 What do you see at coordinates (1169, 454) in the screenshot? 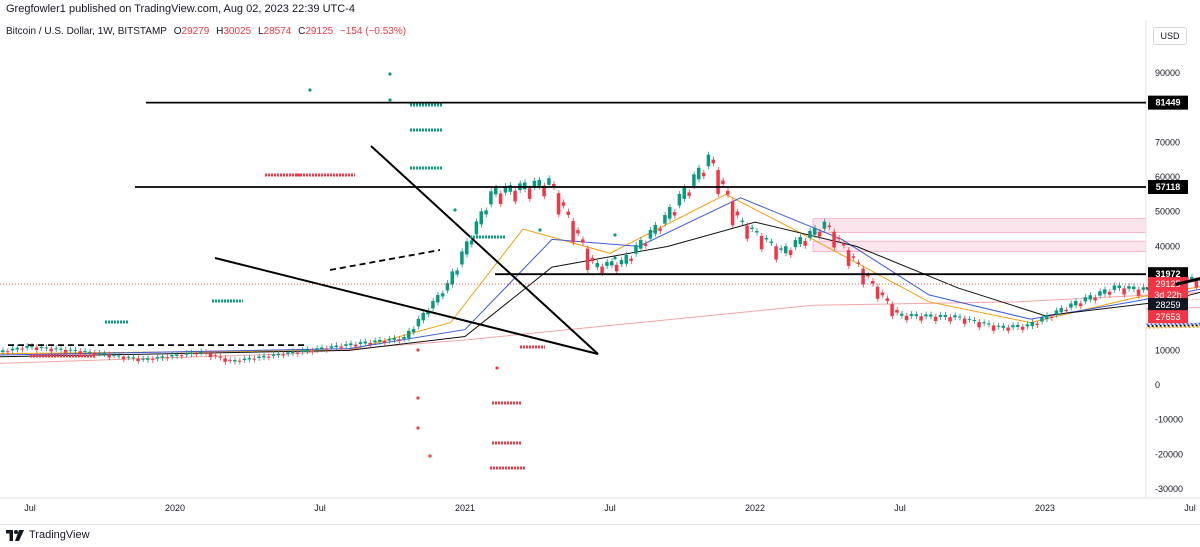
I see `y-tick-label: -20000` at bounding box center [1169, 454].